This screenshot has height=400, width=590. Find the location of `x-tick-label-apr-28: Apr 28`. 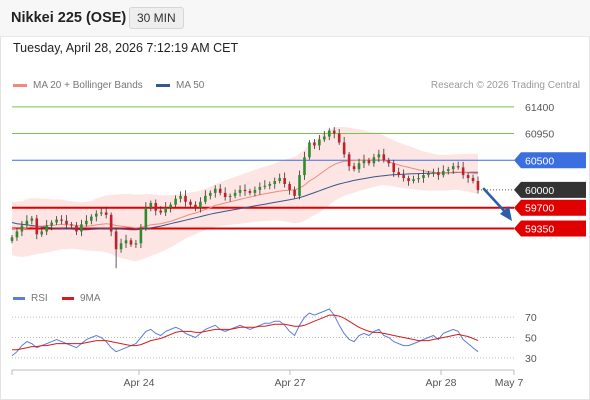

x-tick-label-apr-28: Apr 28 is located at coordinates (441, 383).